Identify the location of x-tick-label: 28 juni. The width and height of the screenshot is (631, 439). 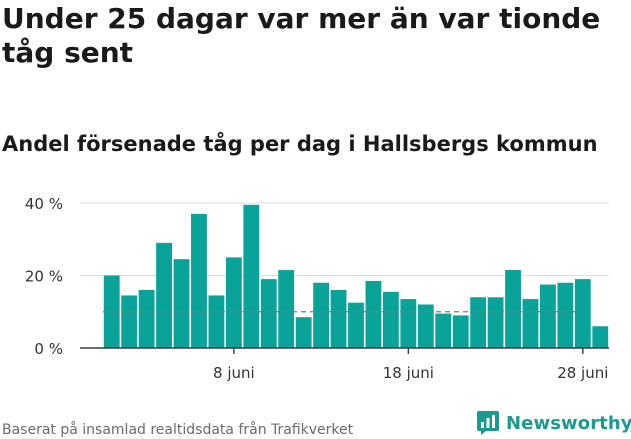
(582, 373).